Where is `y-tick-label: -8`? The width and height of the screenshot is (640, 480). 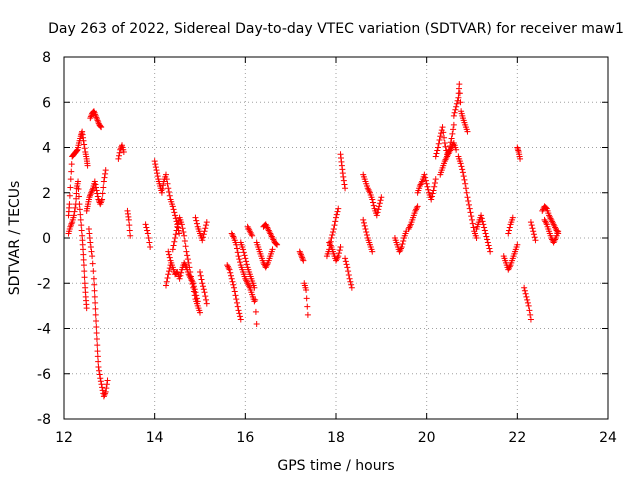
y-tick-label: -8 is located at coordinates (44, 420).